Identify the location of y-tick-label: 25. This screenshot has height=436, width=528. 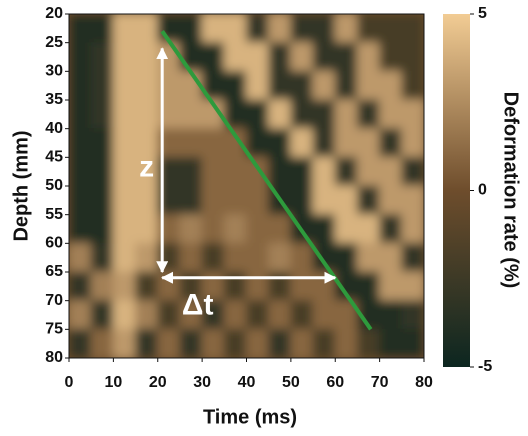
(54, 42).